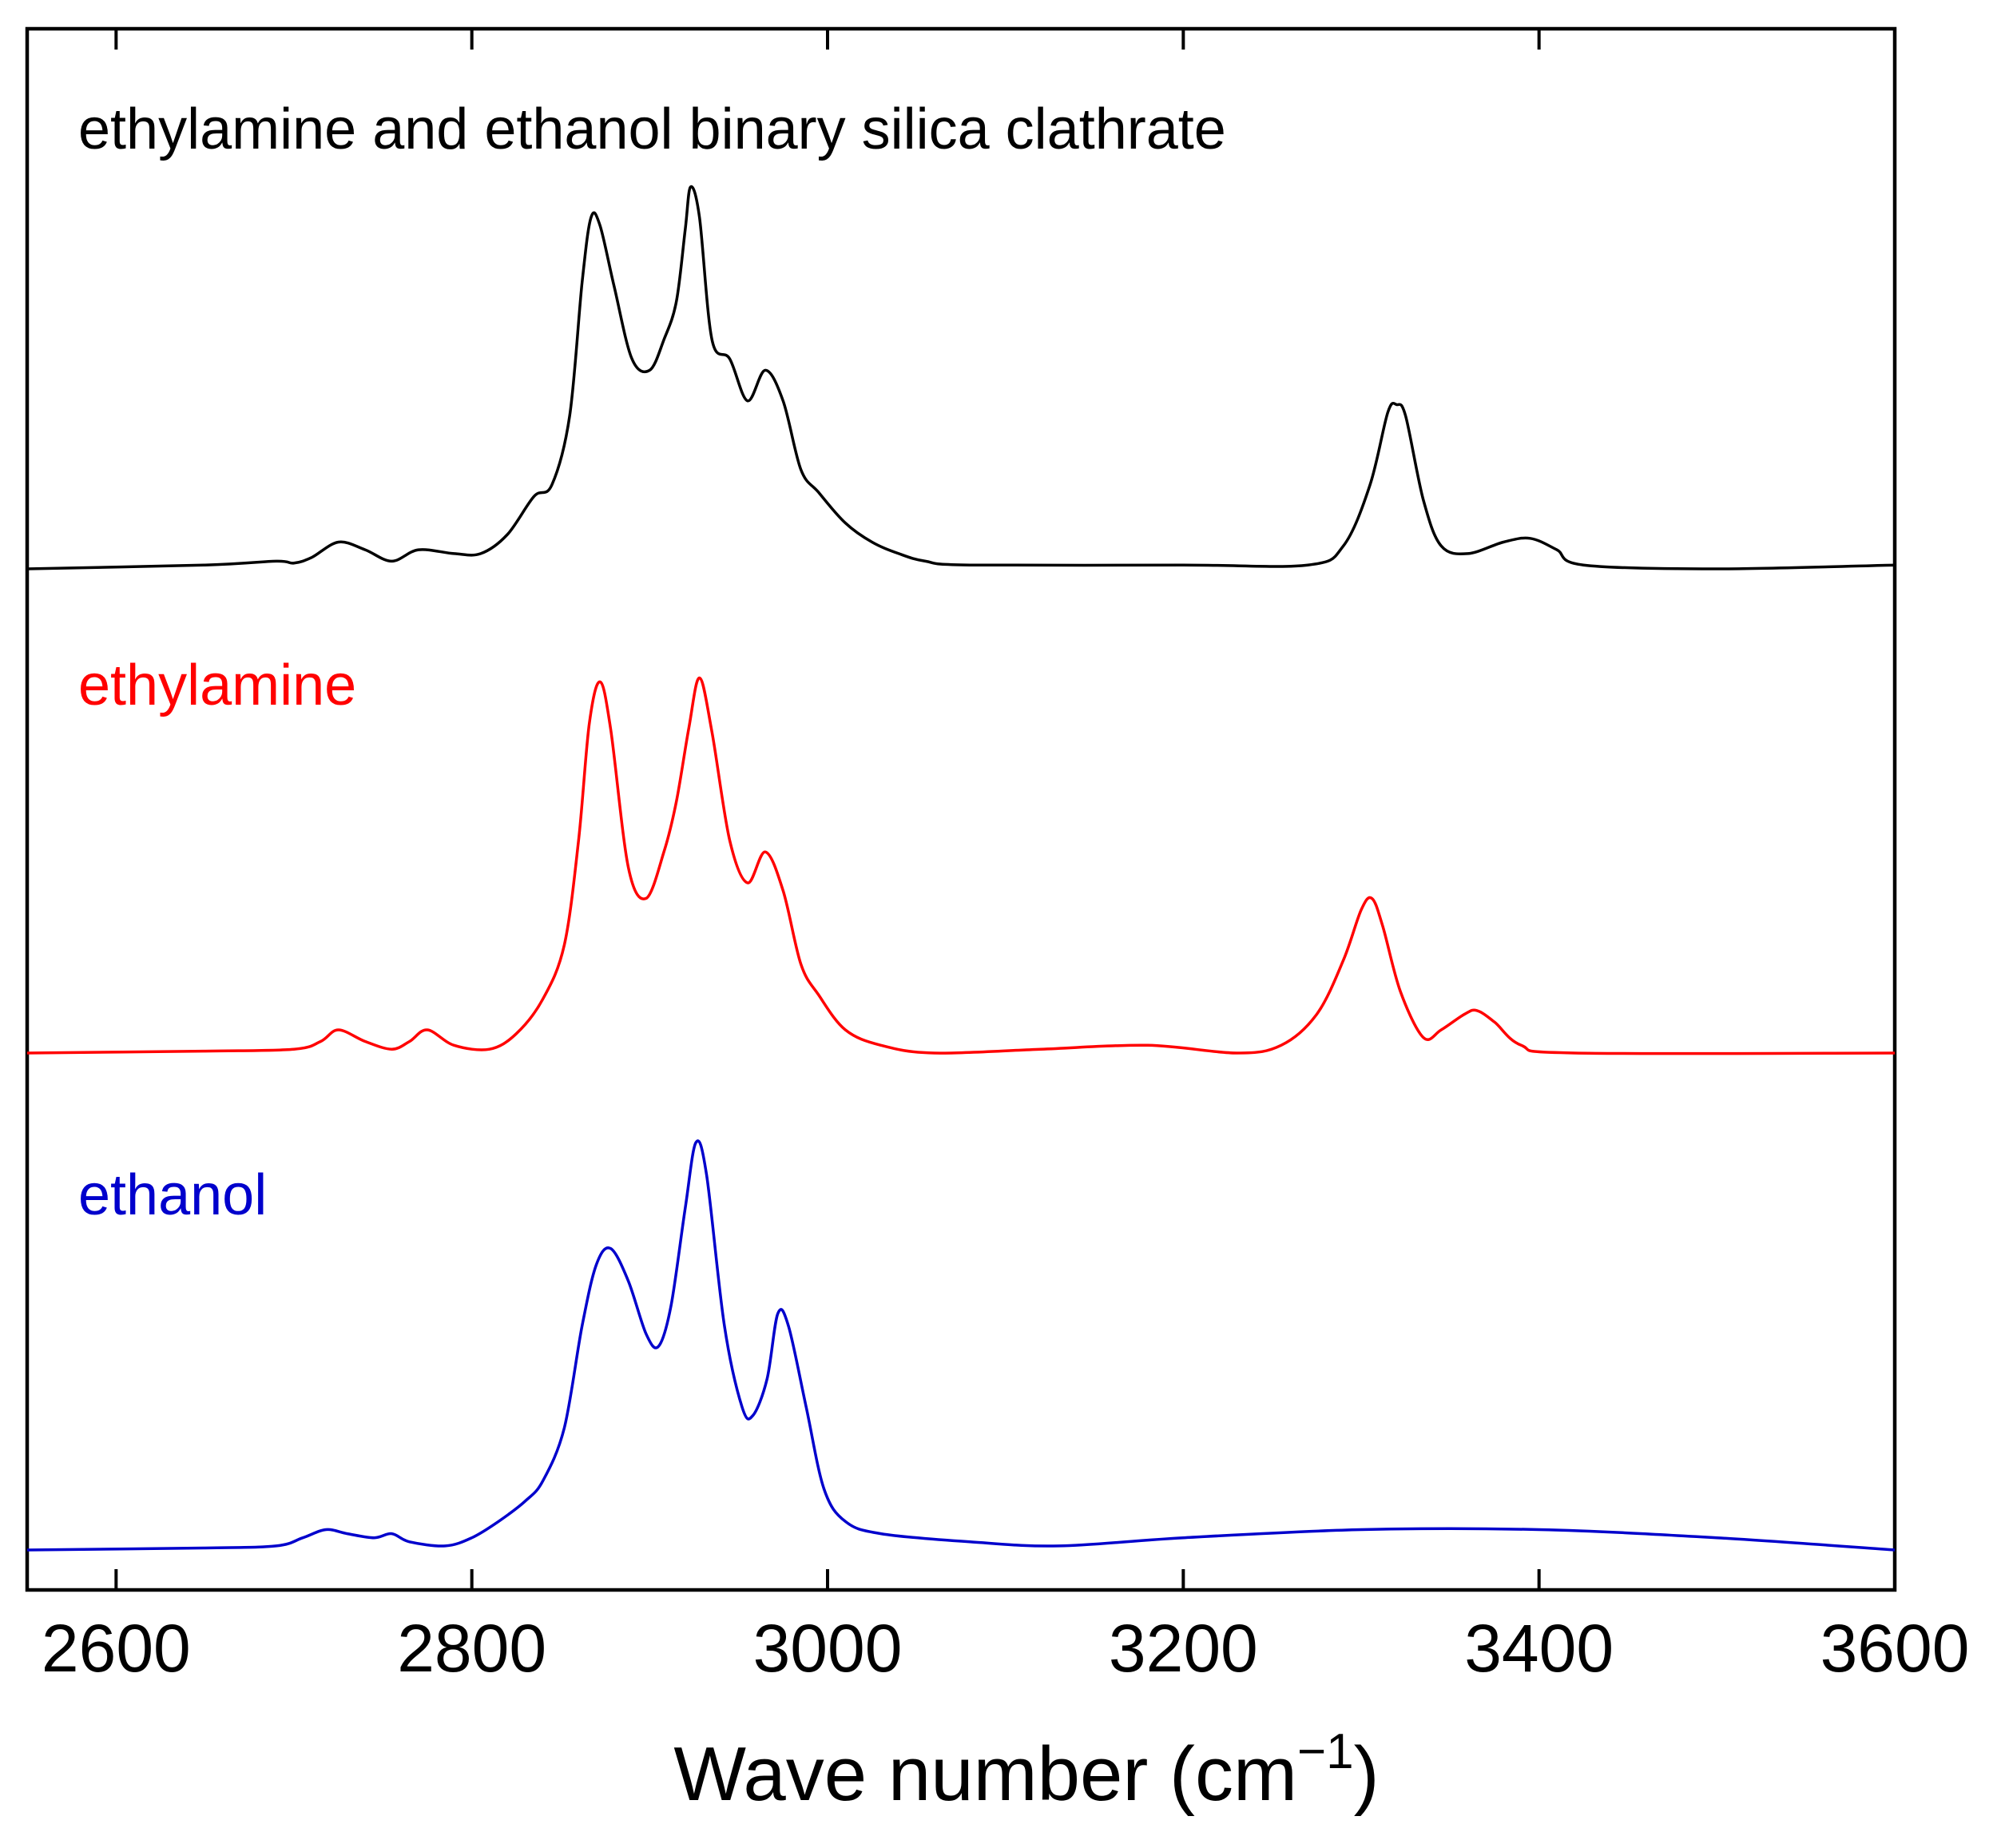 This screenshot has height=1848, width=2005. I want to click on x-axis-title-superscript: −1, so click(1325, 1751).